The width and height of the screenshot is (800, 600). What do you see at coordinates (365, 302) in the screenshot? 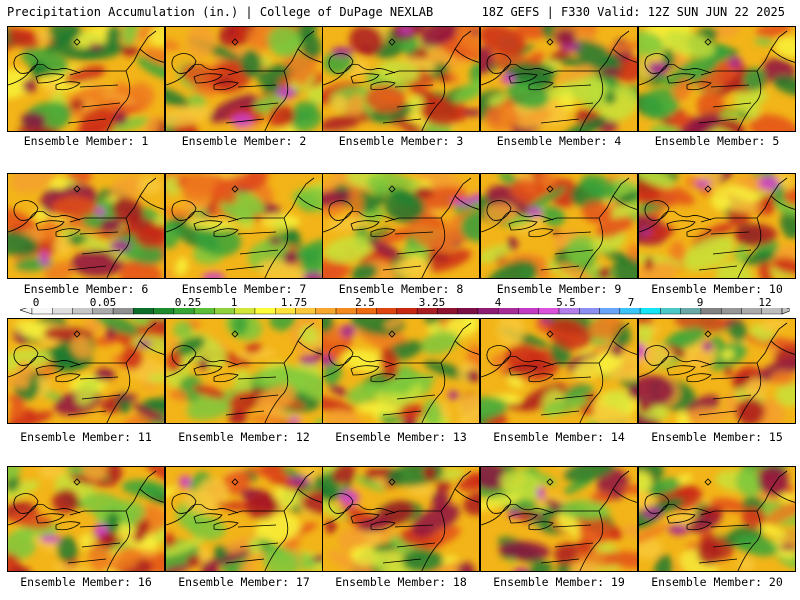
I see `colorbar-tick-label: 2.5` at bounding box center [365, 302].